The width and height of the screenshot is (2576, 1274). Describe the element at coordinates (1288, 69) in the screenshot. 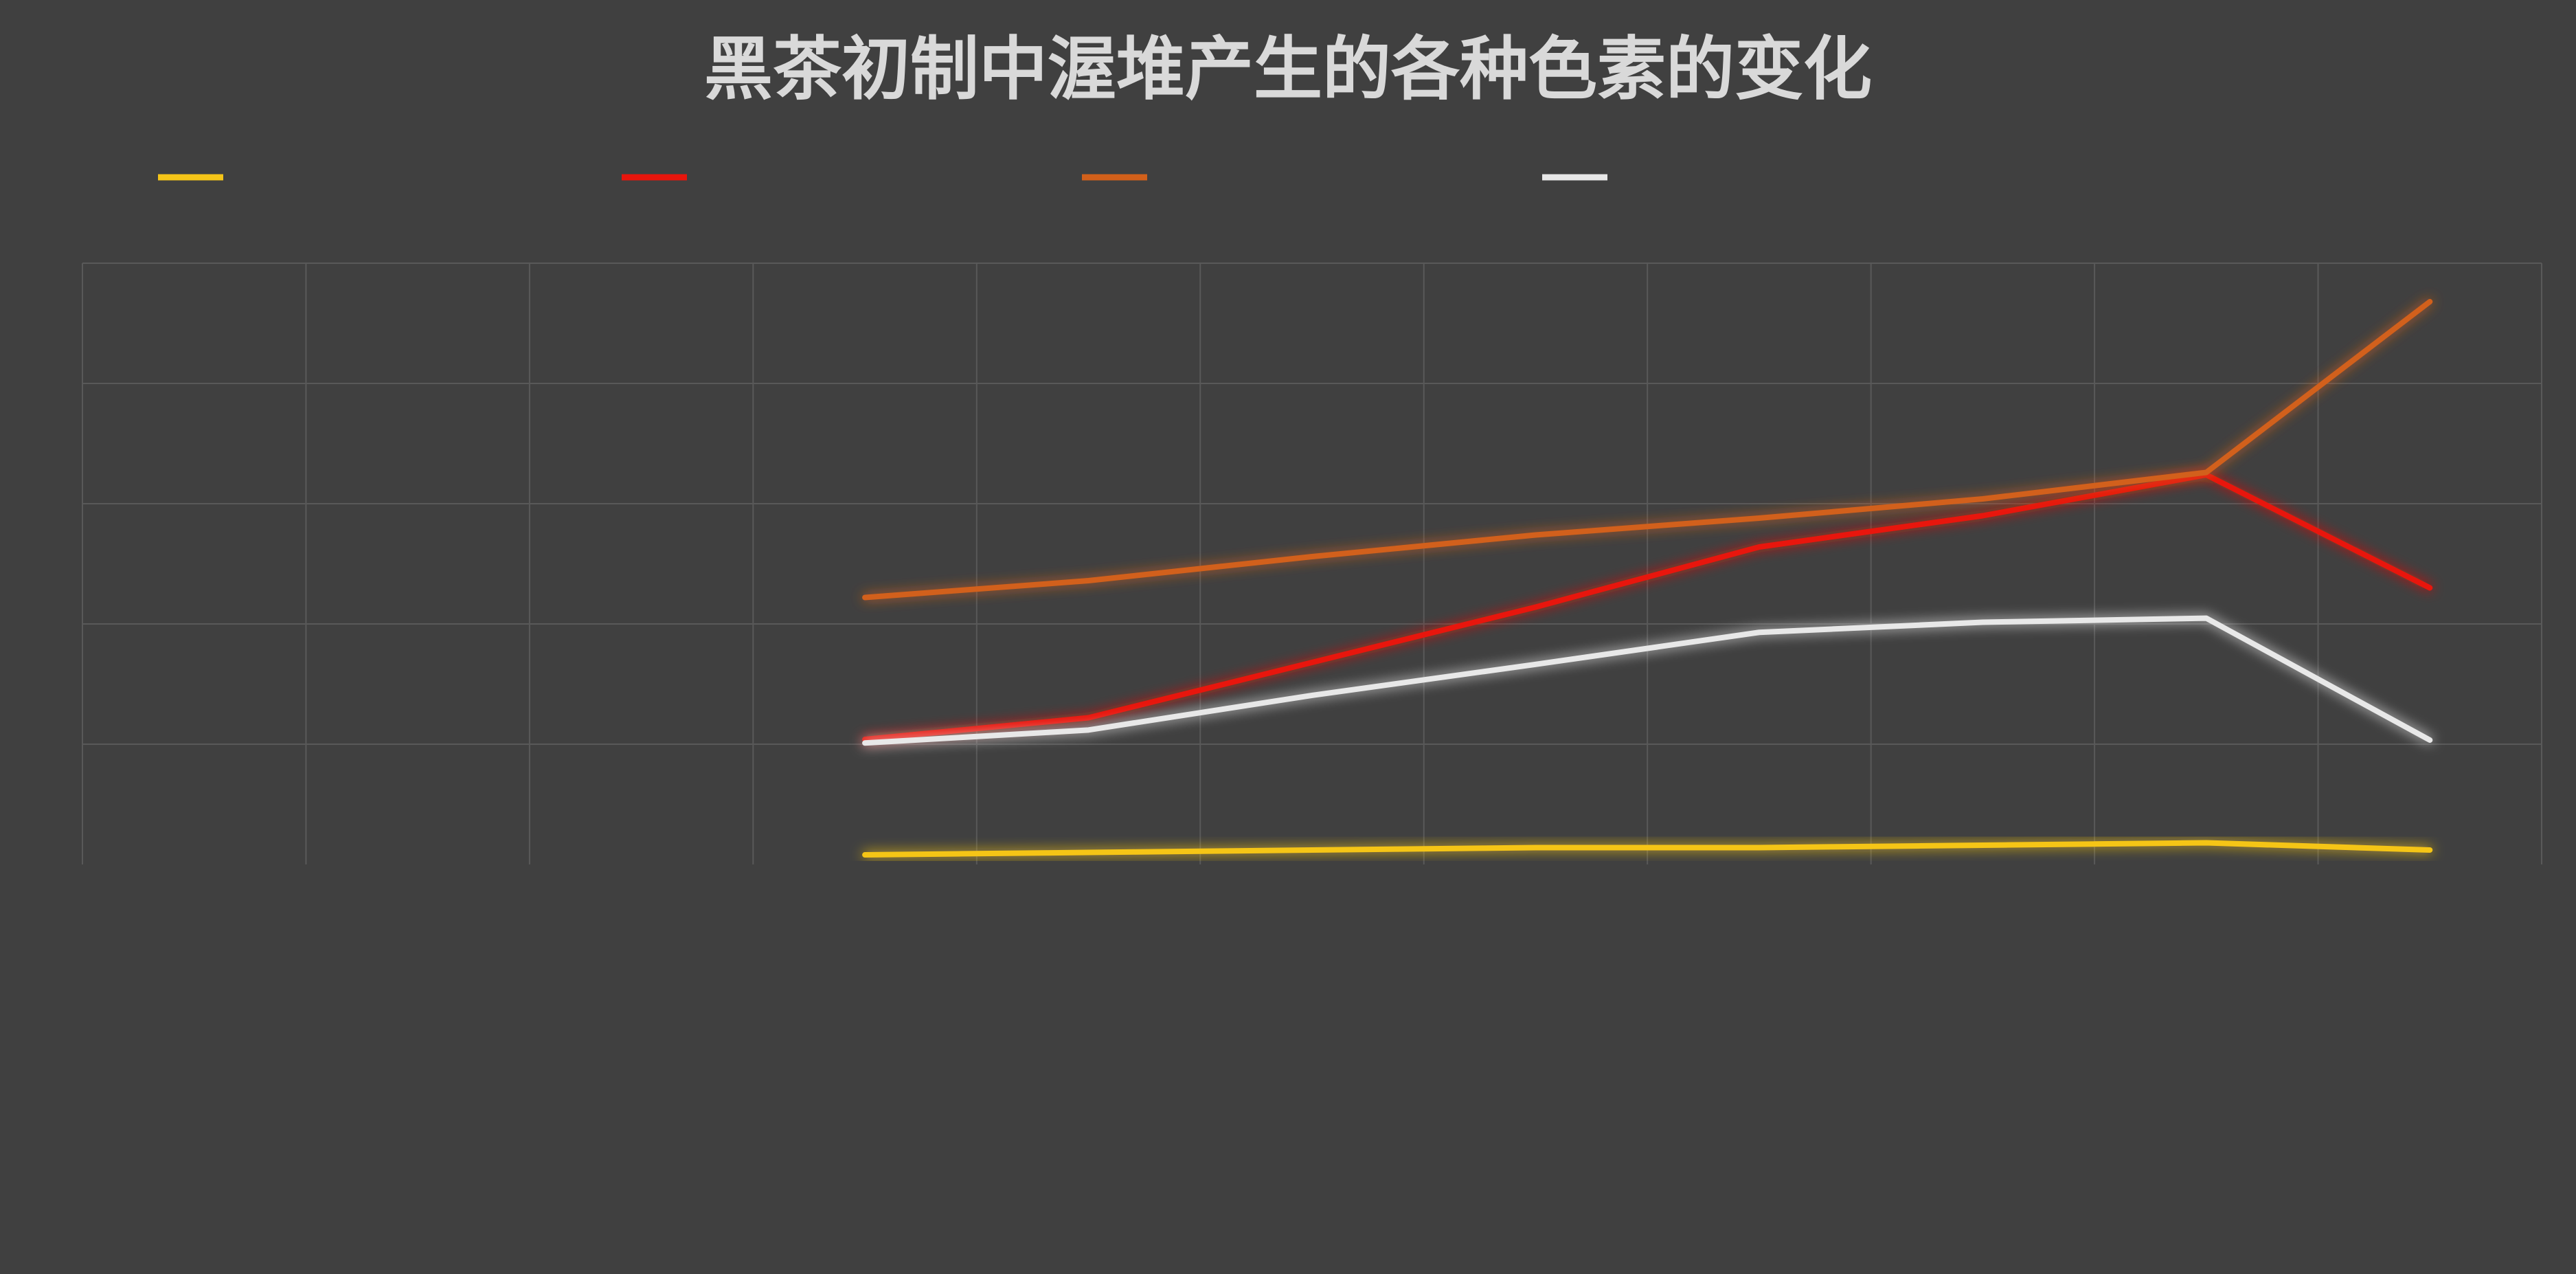

I see `chart-title: 黑茶初制中渥堆产生的各种色素的变化` at that location.